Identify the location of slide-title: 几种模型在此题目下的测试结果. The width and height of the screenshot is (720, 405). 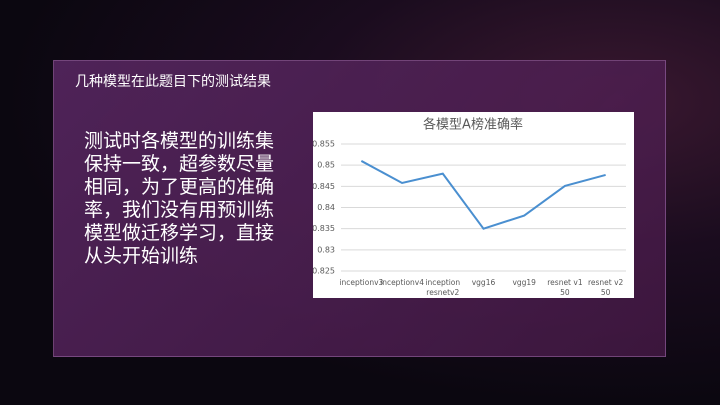
(173, 82).